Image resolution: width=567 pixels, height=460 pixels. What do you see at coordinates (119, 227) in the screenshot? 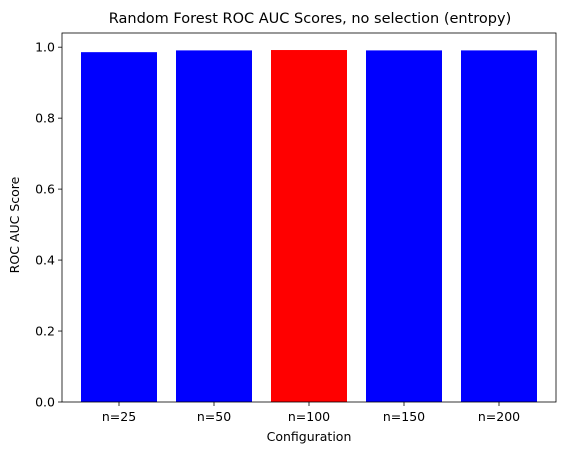
I see `bar-n=25` at bounding box center [119, 227].